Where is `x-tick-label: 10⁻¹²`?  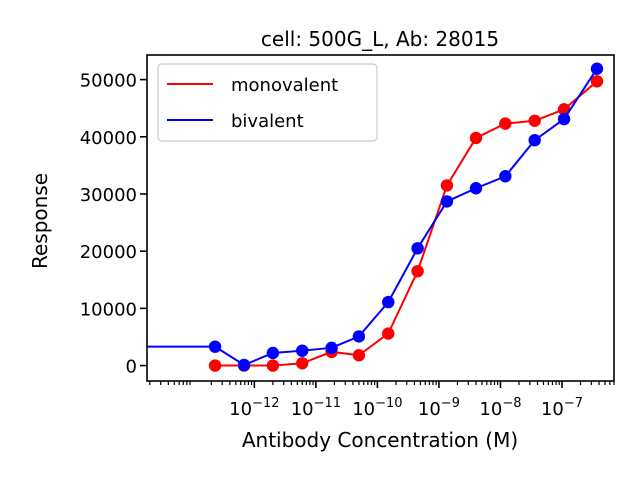 x-tick-label: 10⁻¹² is located at coordinates (254, 408).